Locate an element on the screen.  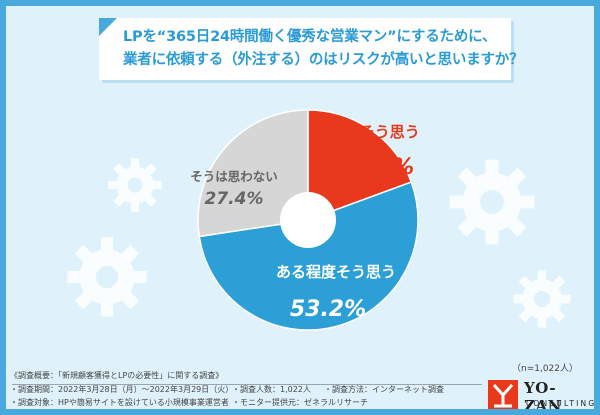
donut-hole is located at coordinates (308, 220).